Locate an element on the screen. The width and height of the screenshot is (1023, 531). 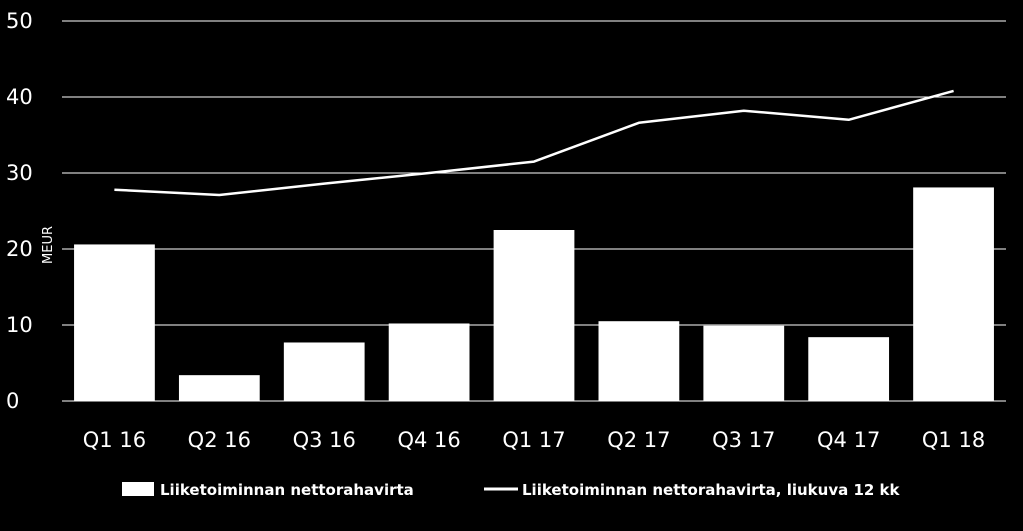
x-tick-label: Q3 16 is located at coordinates (324, 440).